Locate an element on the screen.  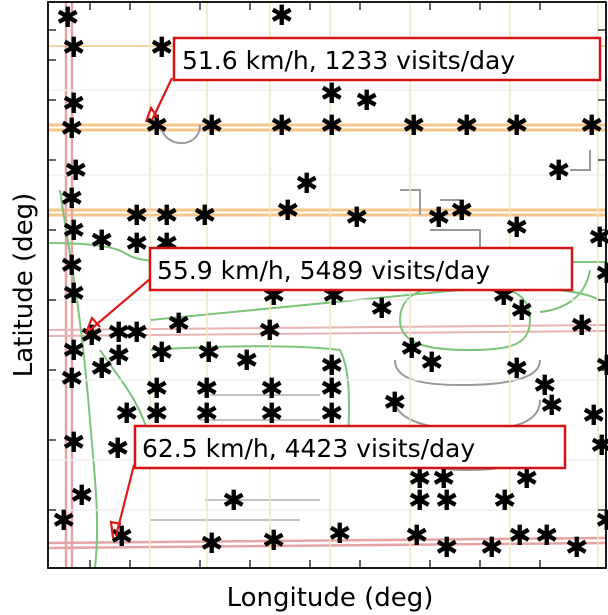
callout-3: 62.5 km/h, 4423 visits/day is located at coordinates (350, 447).